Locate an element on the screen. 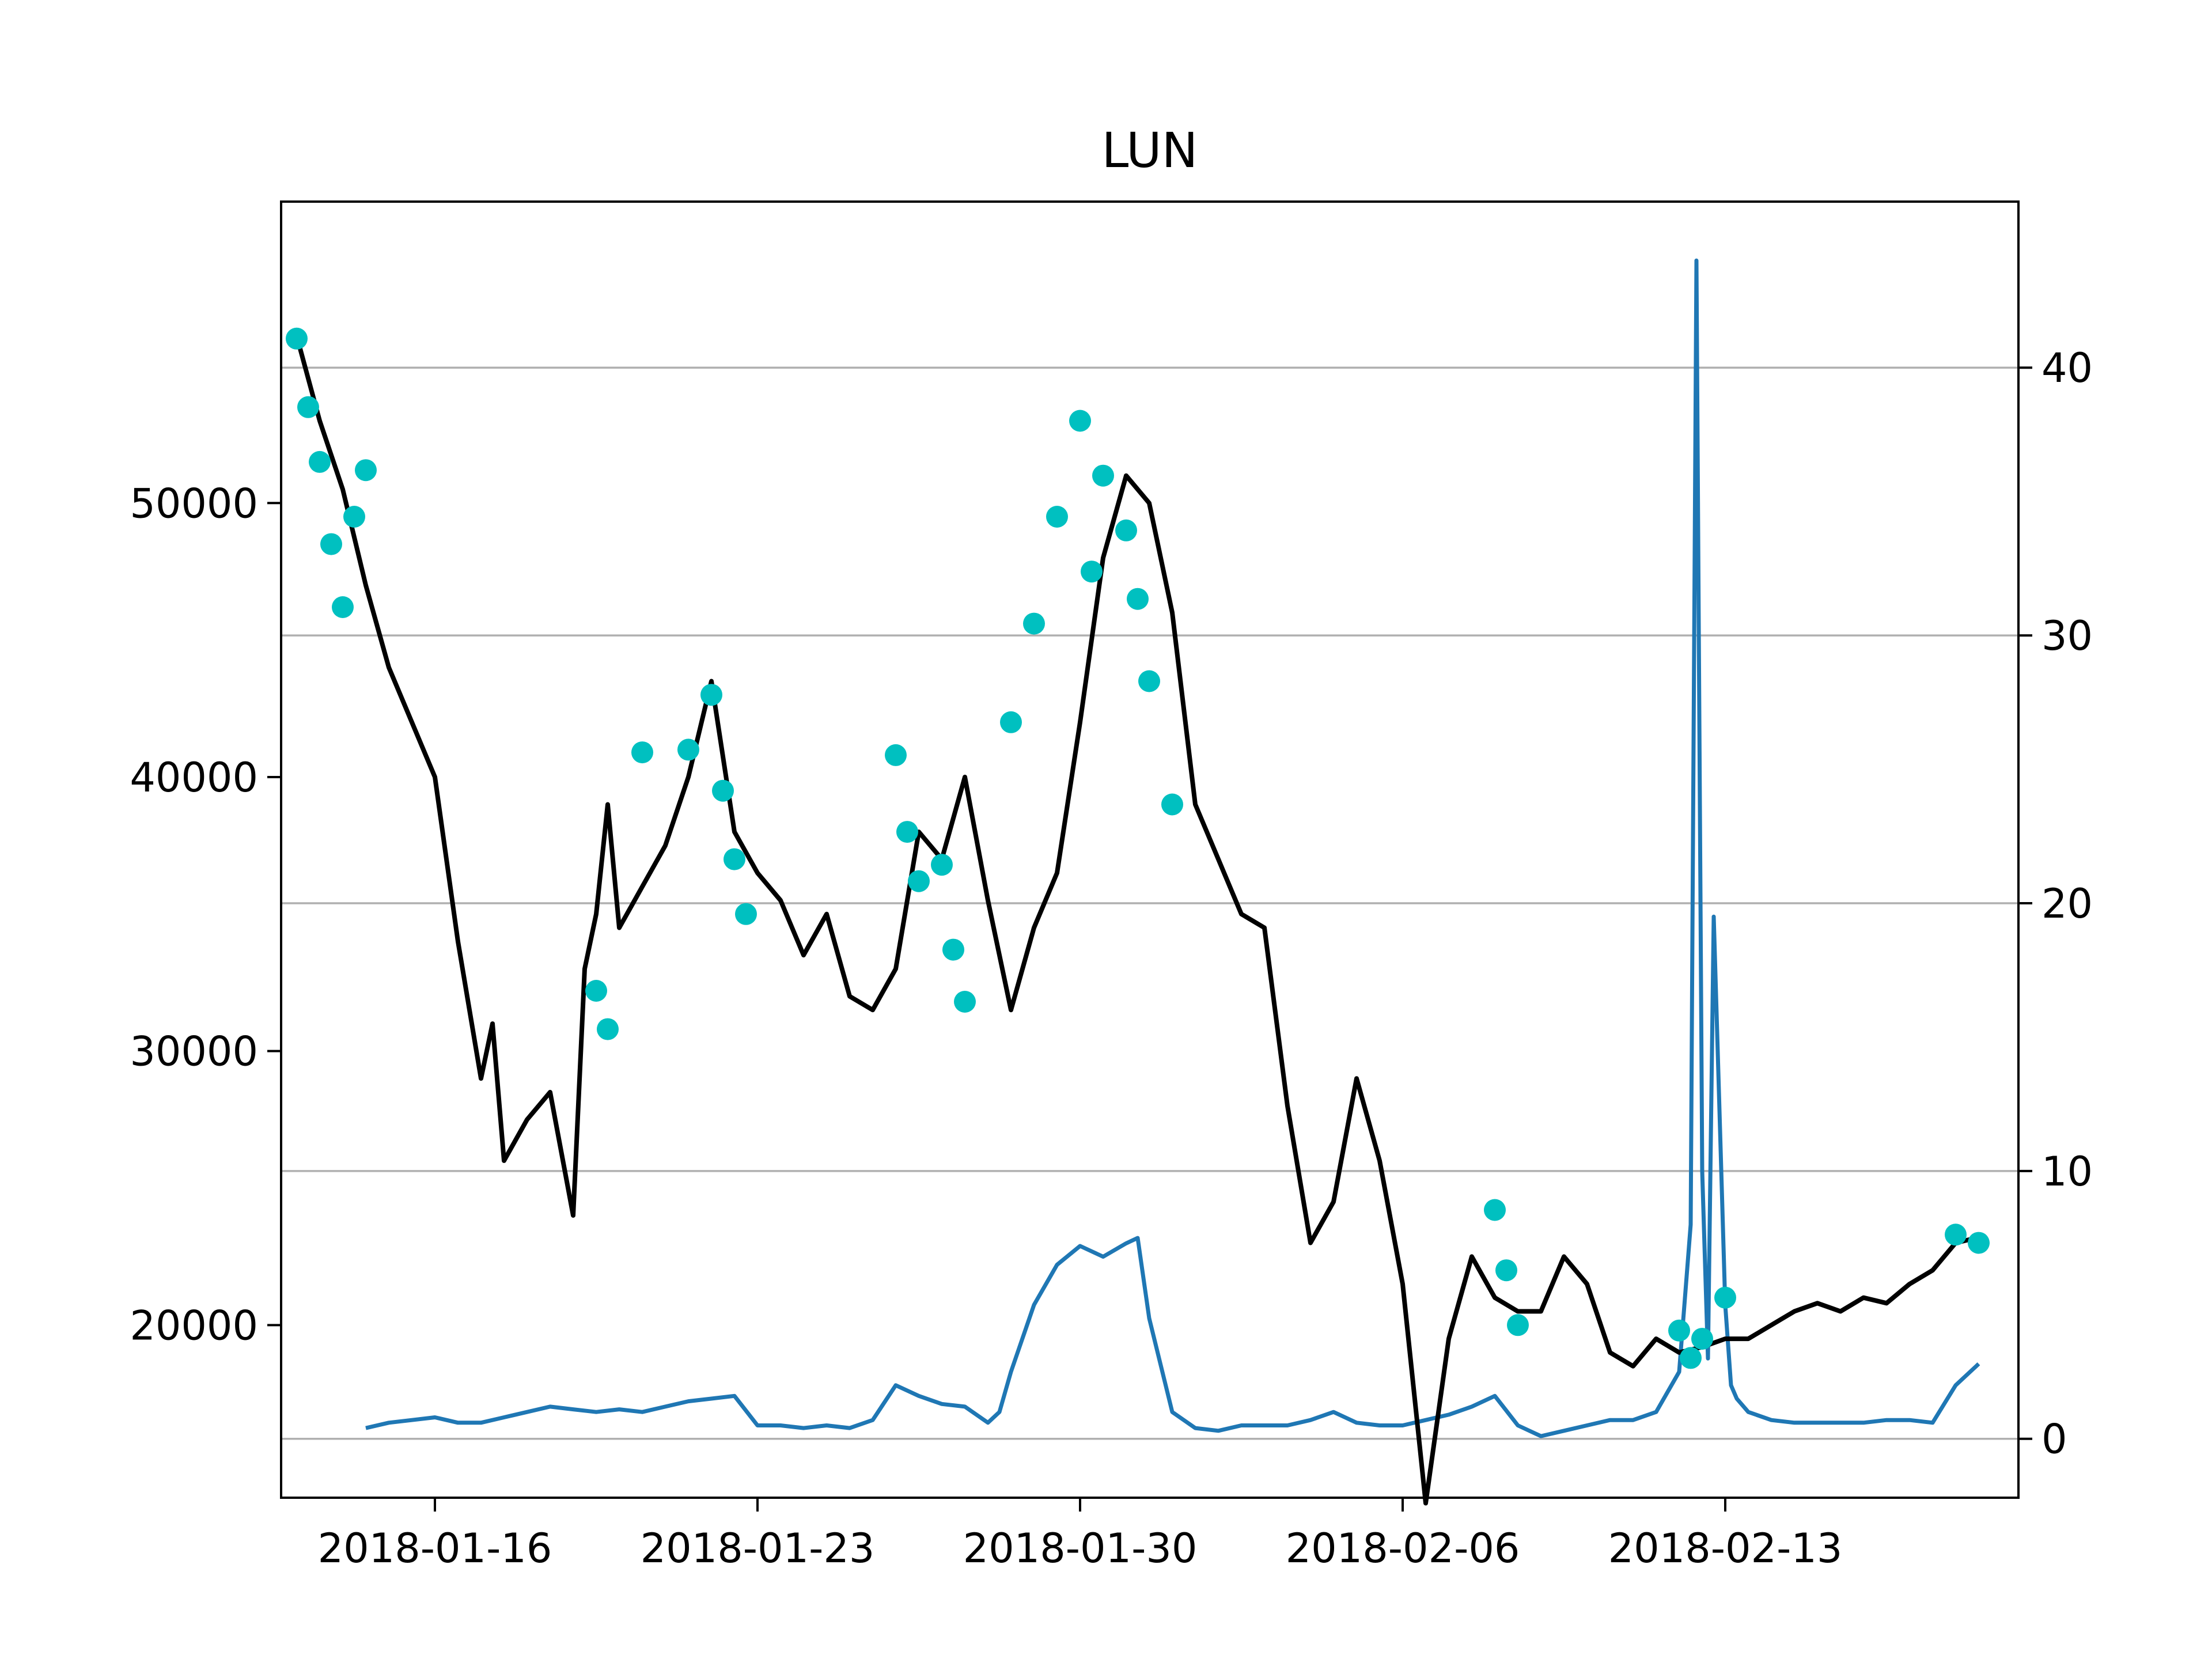 The image size is (2212, 1659). x-tick-label: 2018-02-13 is located at coordinates (1725, 1548).